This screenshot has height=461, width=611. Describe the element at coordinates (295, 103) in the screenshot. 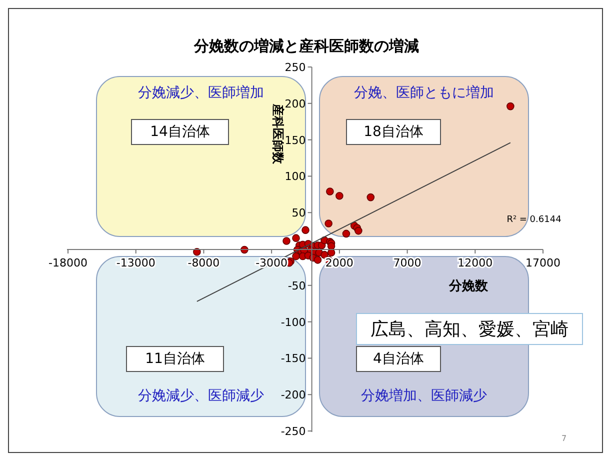

I see `y-tick-label: 200` at that location.